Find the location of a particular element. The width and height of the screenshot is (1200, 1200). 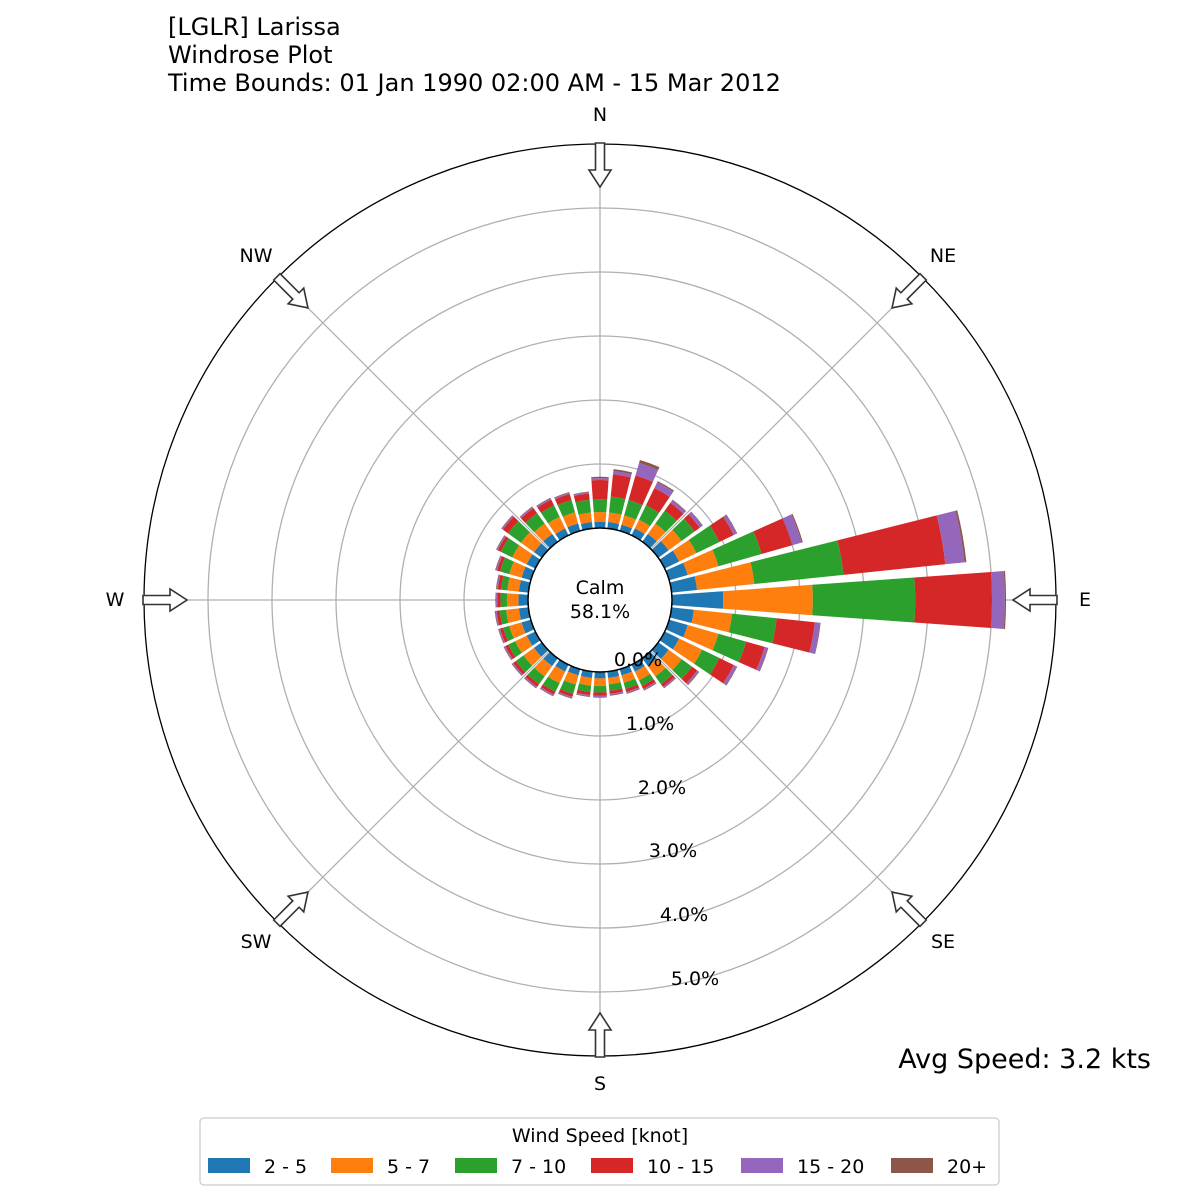

direction-arrow-s is located at coordinates (600, 1034).